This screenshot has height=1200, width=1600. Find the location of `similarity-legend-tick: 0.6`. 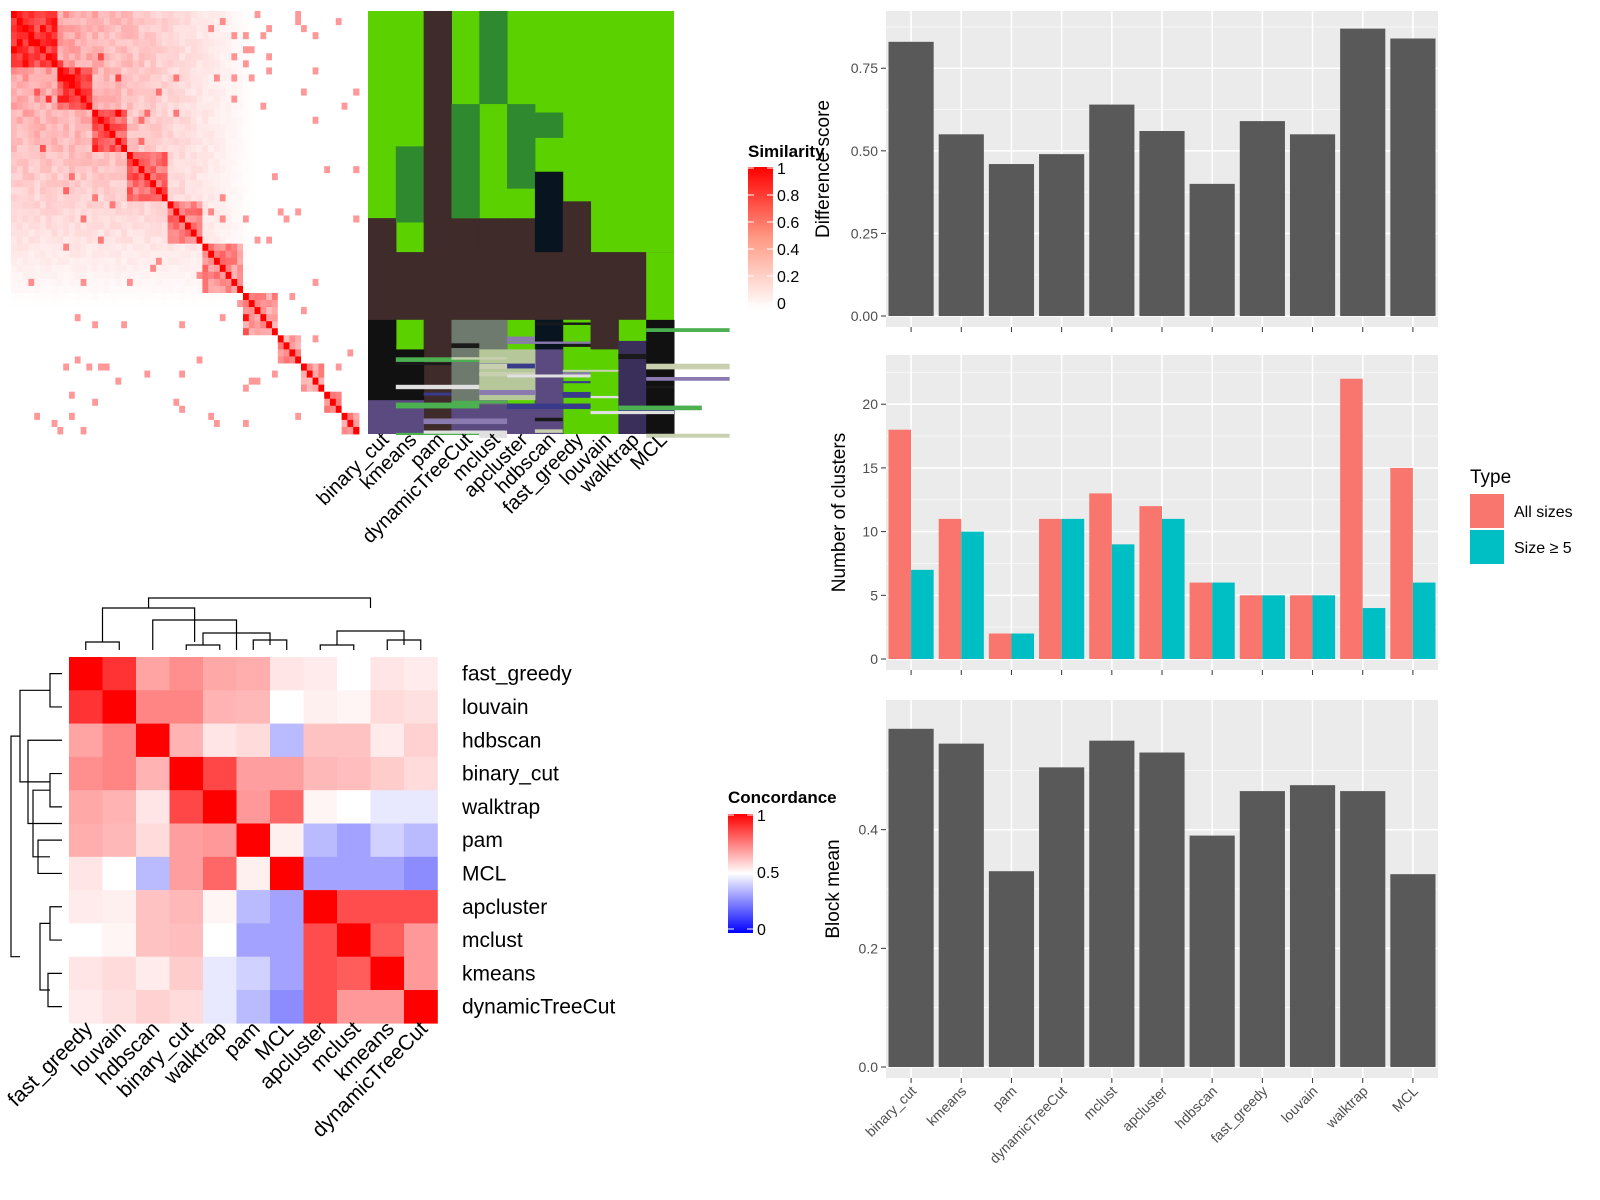

similarity-legend-tick: 0.6 is located at coordinates (788, 223).